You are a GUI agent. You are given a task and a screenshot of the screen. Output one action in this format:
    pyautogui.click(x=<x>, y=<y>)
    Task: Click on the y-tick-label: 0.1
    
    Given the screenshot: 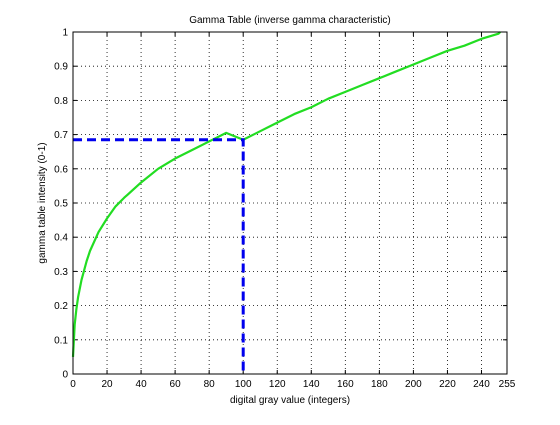 What is the action you would take?
    pyautogui.click(x=61, y=340)
    